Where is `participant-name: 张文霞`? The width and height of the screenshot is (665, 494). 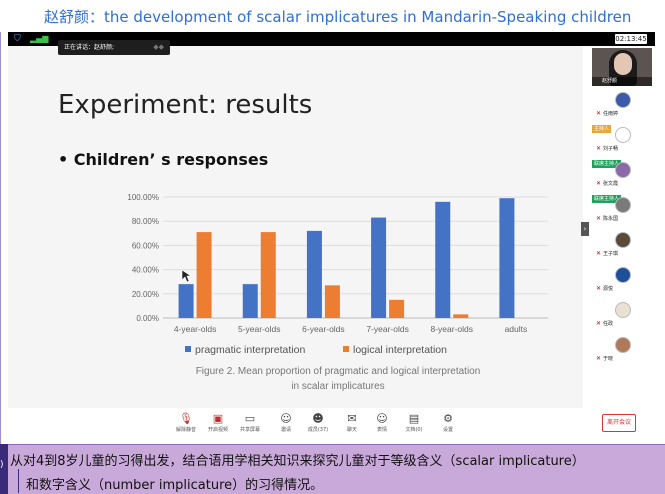
participant-name: 张文霞 is located at coordinates (611, 184).